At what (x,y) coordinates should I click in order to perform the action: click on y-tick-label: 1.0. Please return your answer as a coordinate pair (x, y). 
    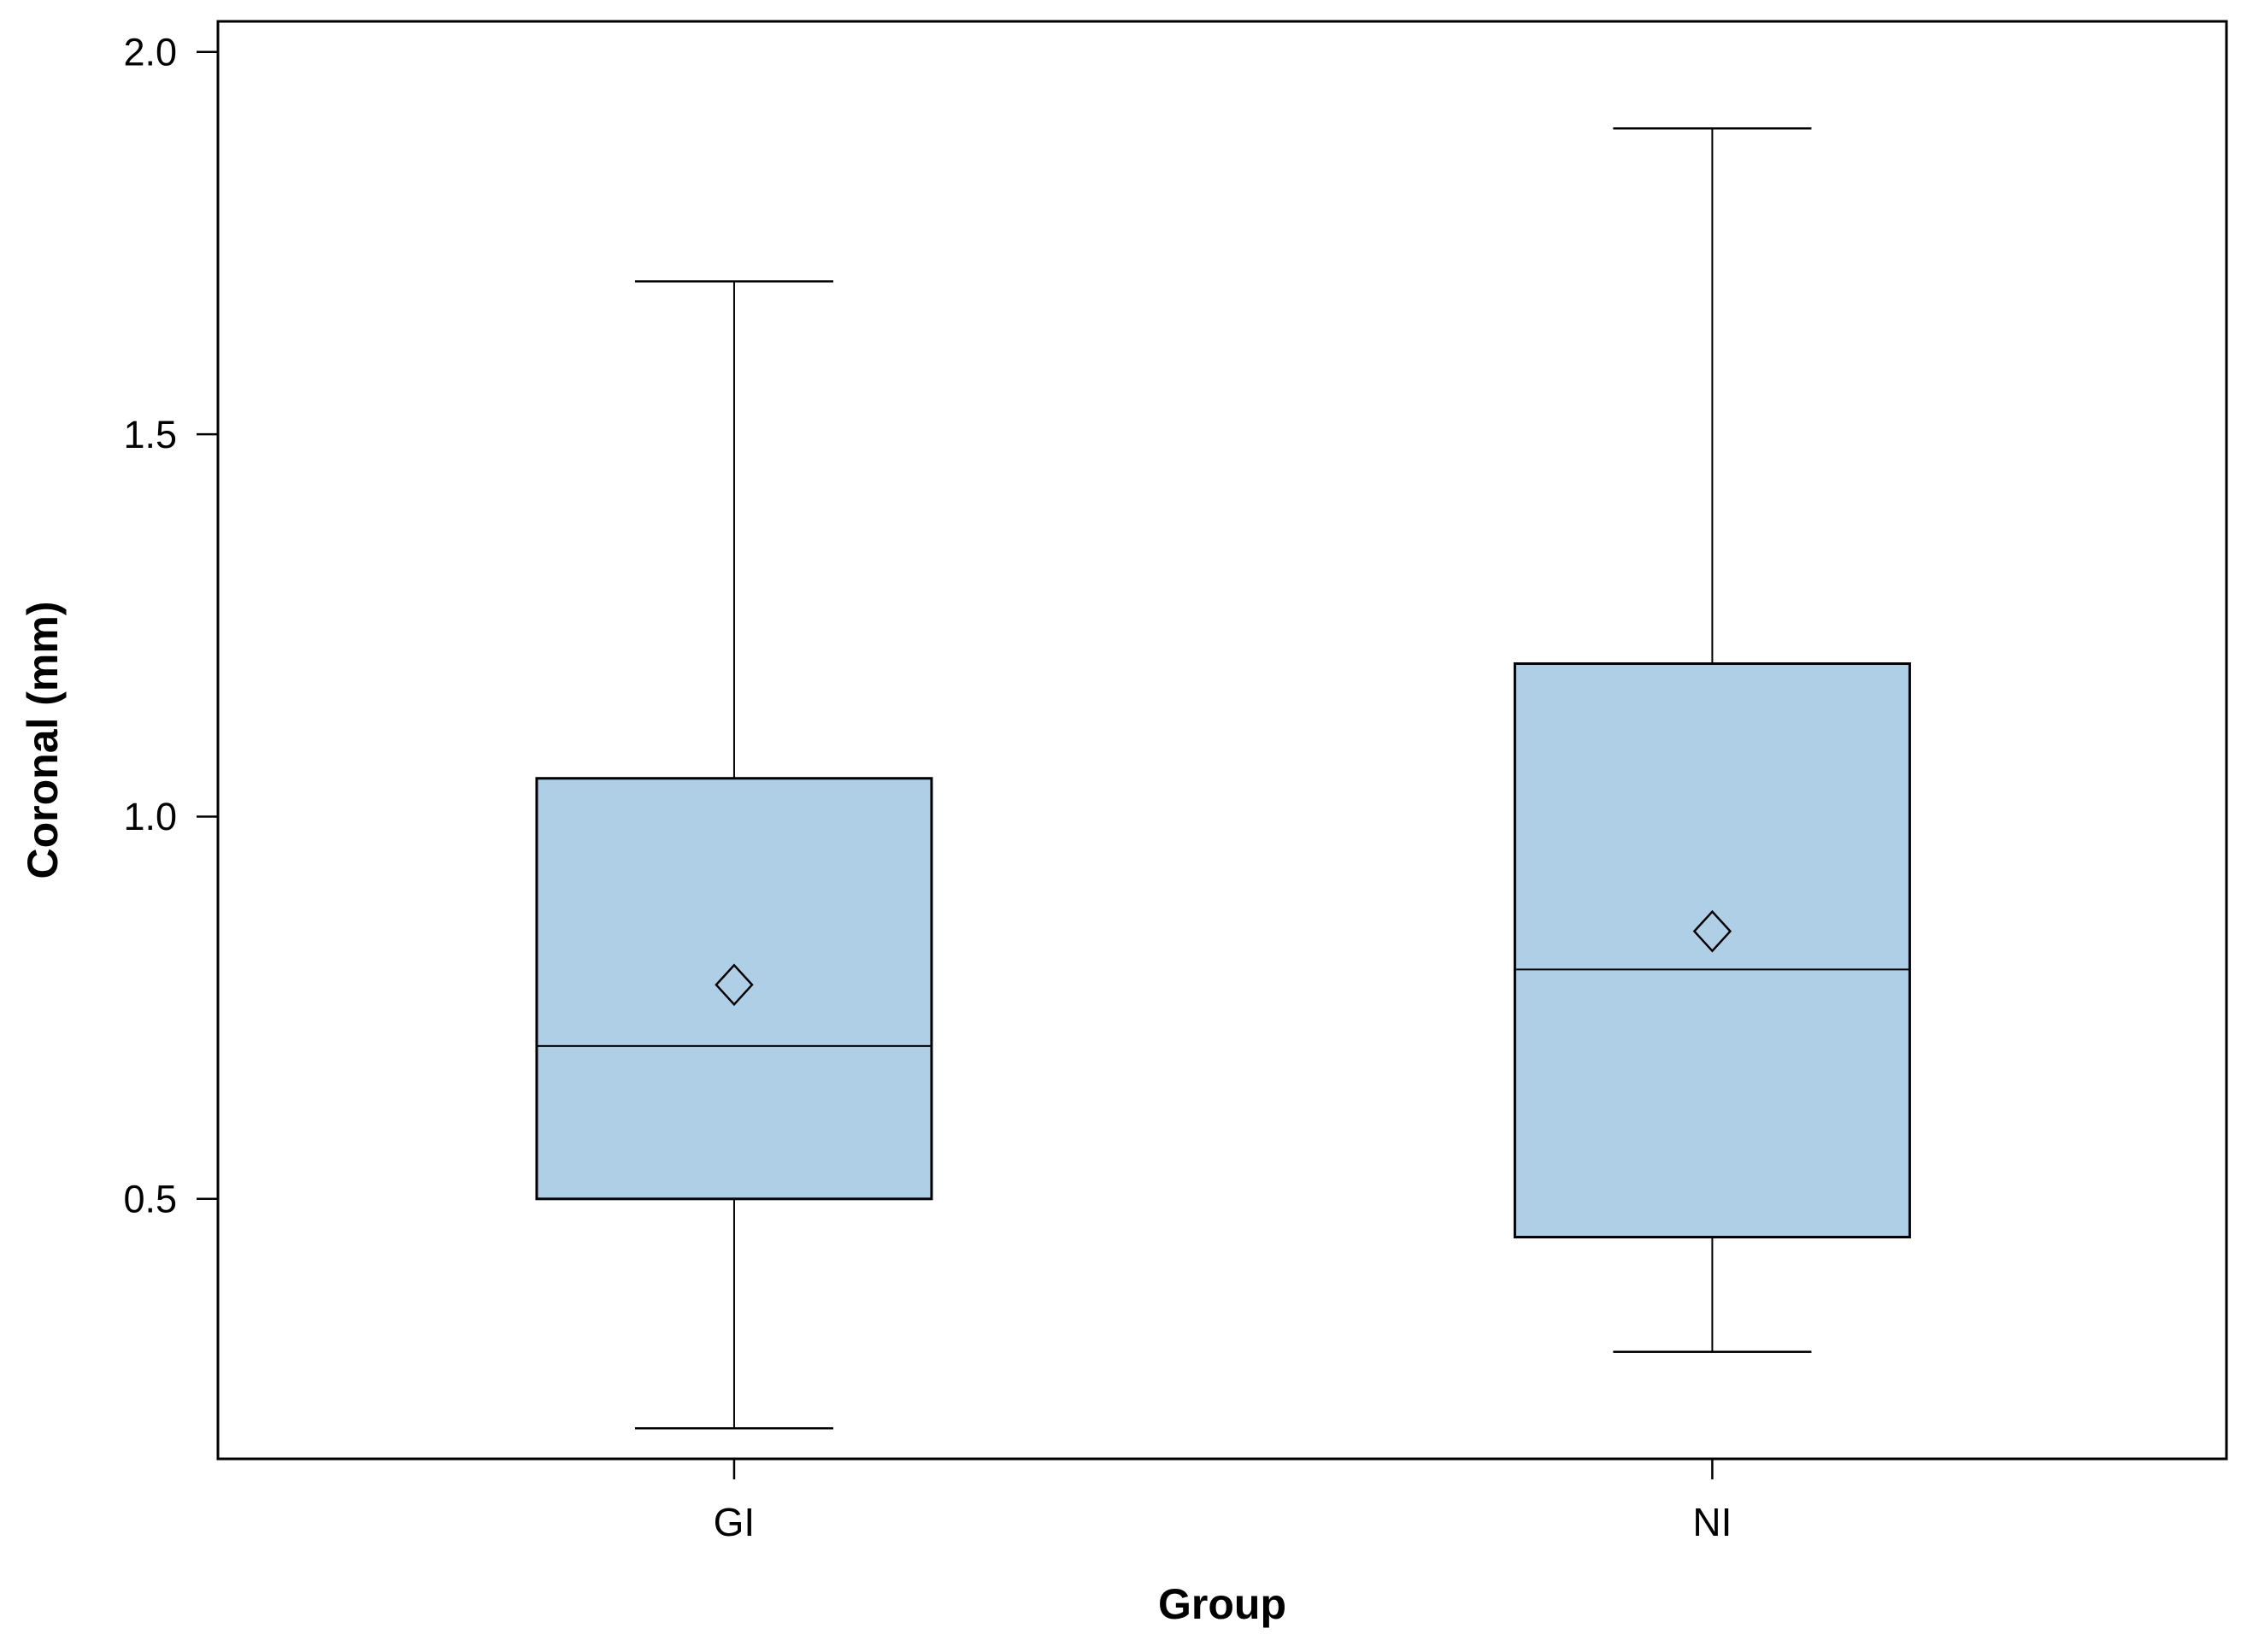
    Looking at the image, I should click on (150, 816).